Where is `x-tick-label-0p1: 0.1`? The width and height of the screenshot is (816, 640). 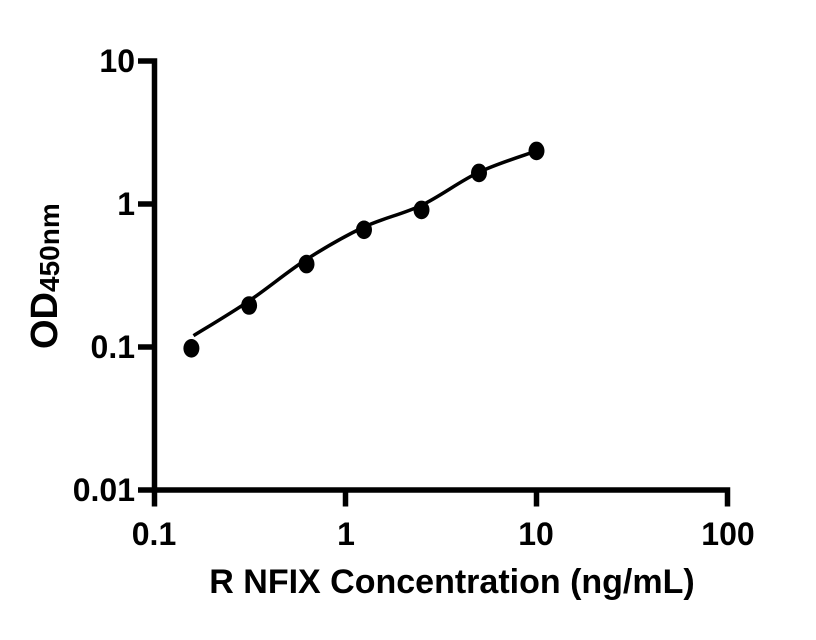 x-tick-label-0p1: 0.1 is located at coordinates (154, 534).